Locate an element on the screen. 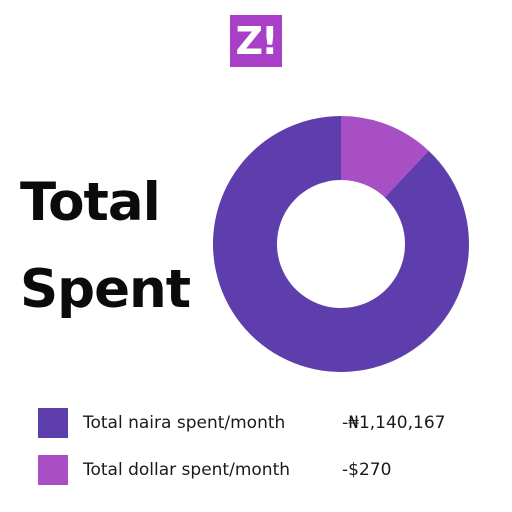 Image resolution: width=512 pixels, height=512 pixels. legend-value: -$270 is located at coordinates (367, 470).